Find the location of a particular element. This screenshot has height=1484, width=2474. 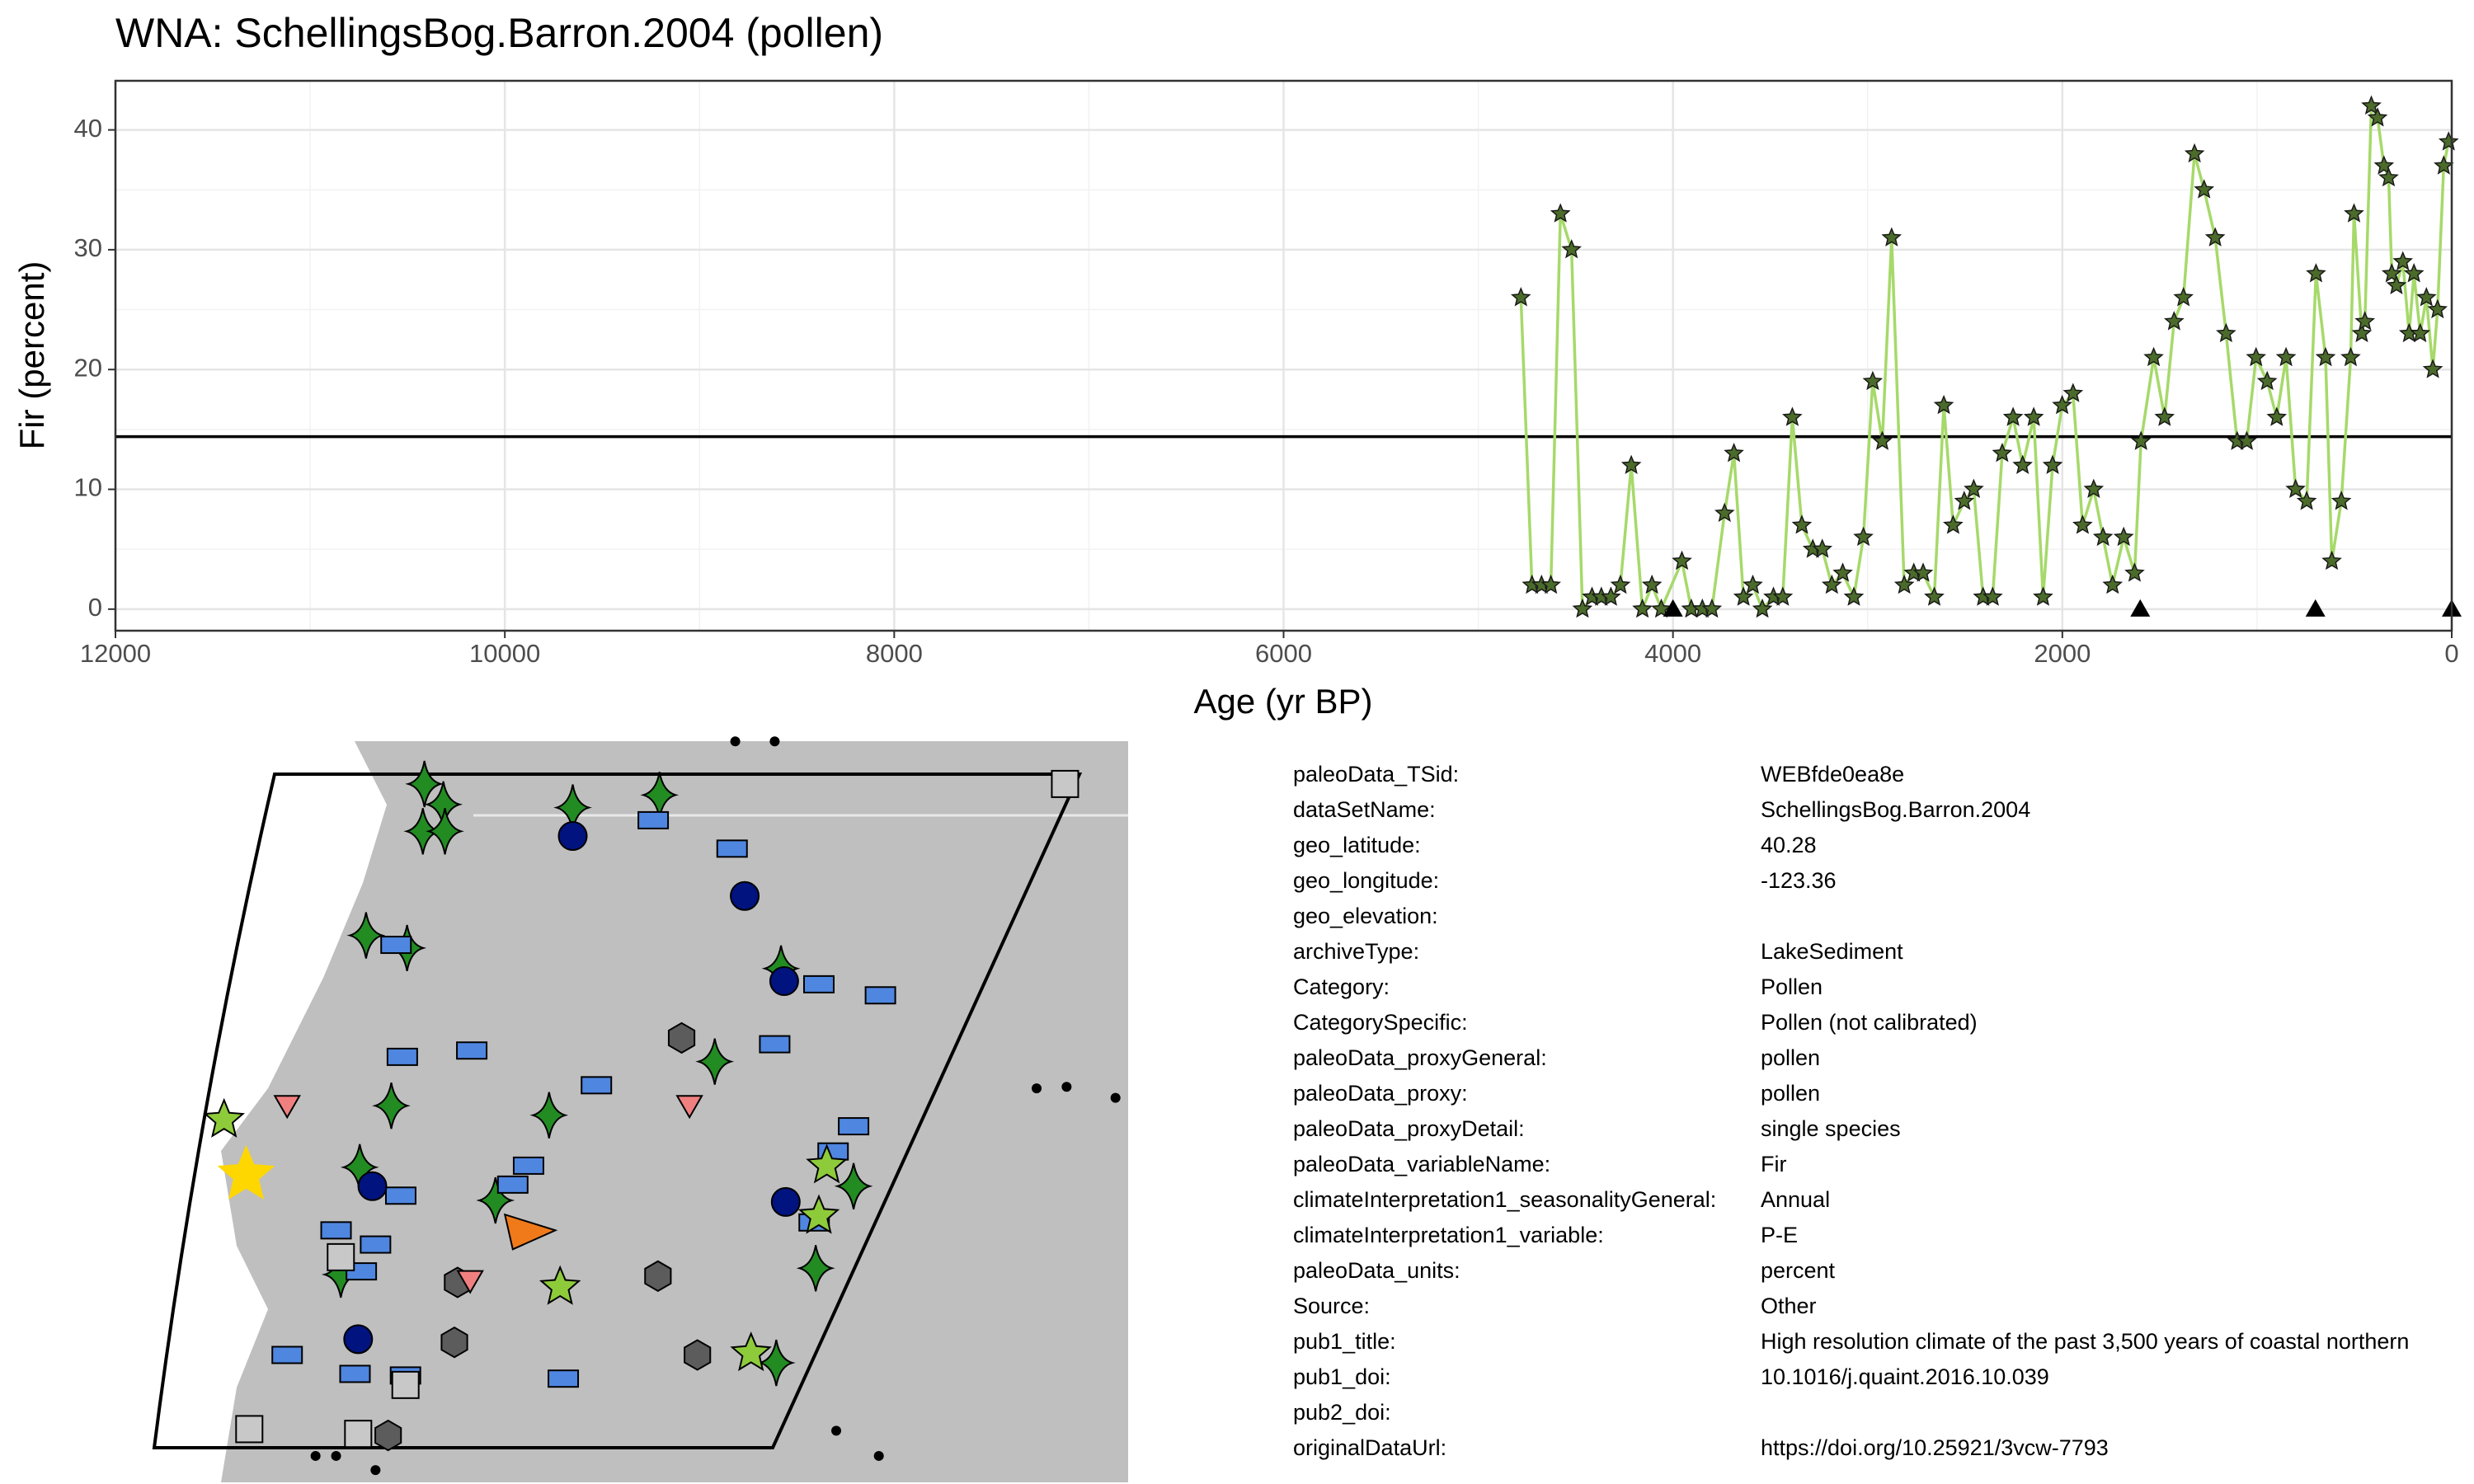

meta-value: single species is located at coordinates (1831, 1128).